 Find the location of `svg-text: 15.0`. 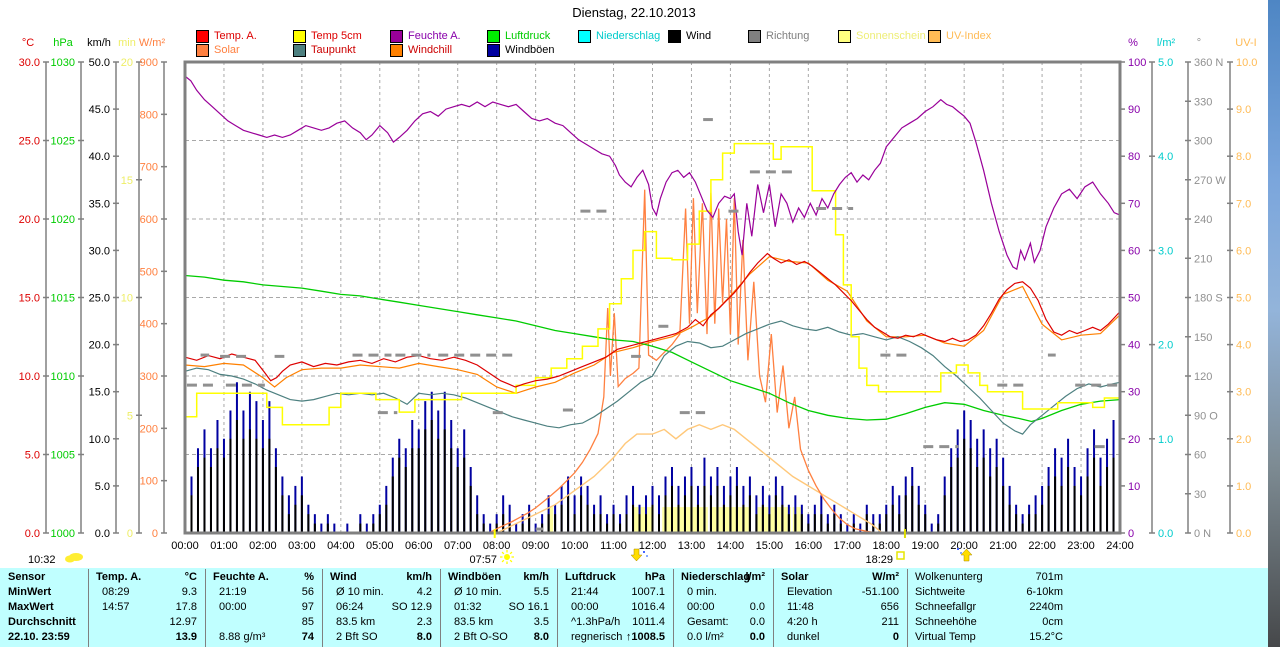

svg-text: 15.0 is located at coordinates (99, 393).